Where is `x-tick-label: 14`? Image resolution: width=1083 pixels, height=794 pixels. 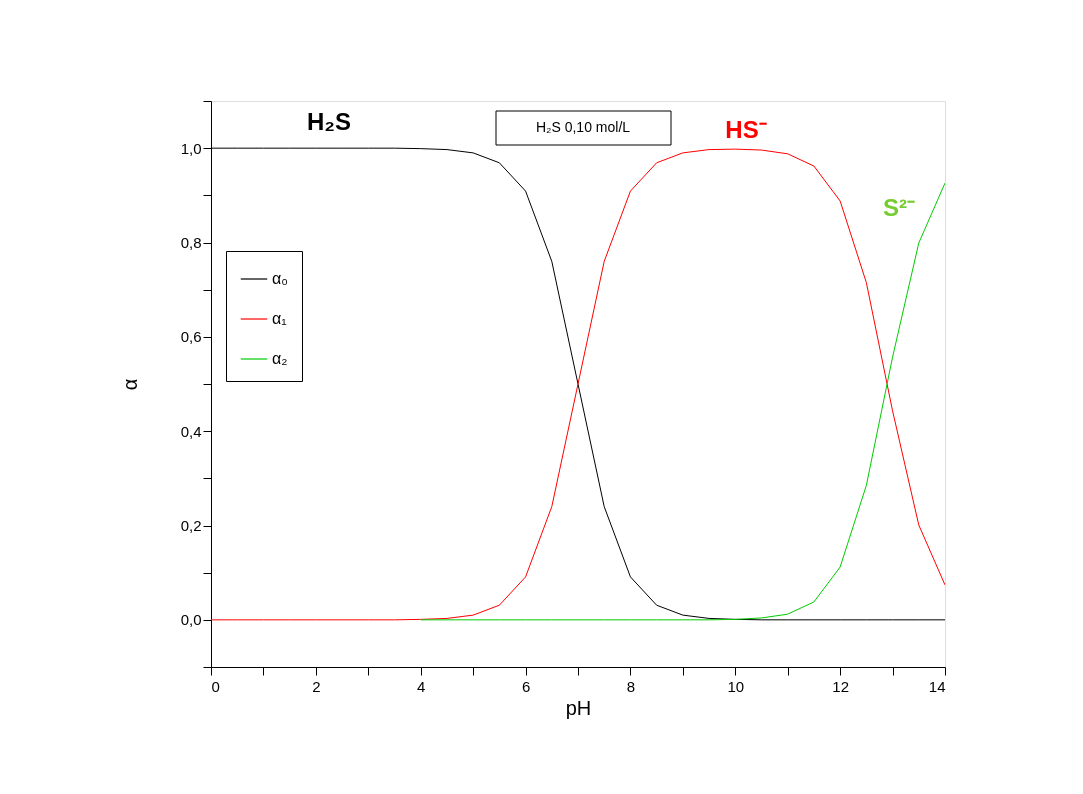
x-tick-label: 14 is located at coordinates (937, 686).